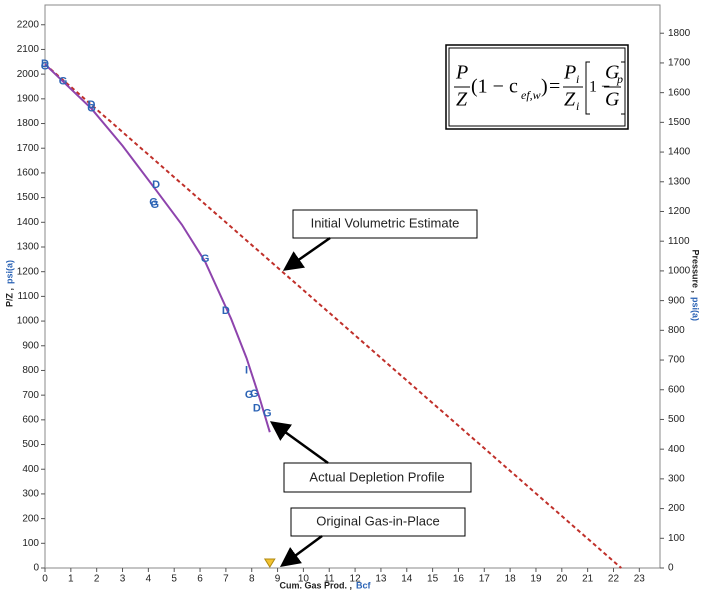 The height and width of the screenshot is (599, 705). Describe the element at coordinates (614, 579) in the screenshot. I see `x-tick-label: 22` at that location.